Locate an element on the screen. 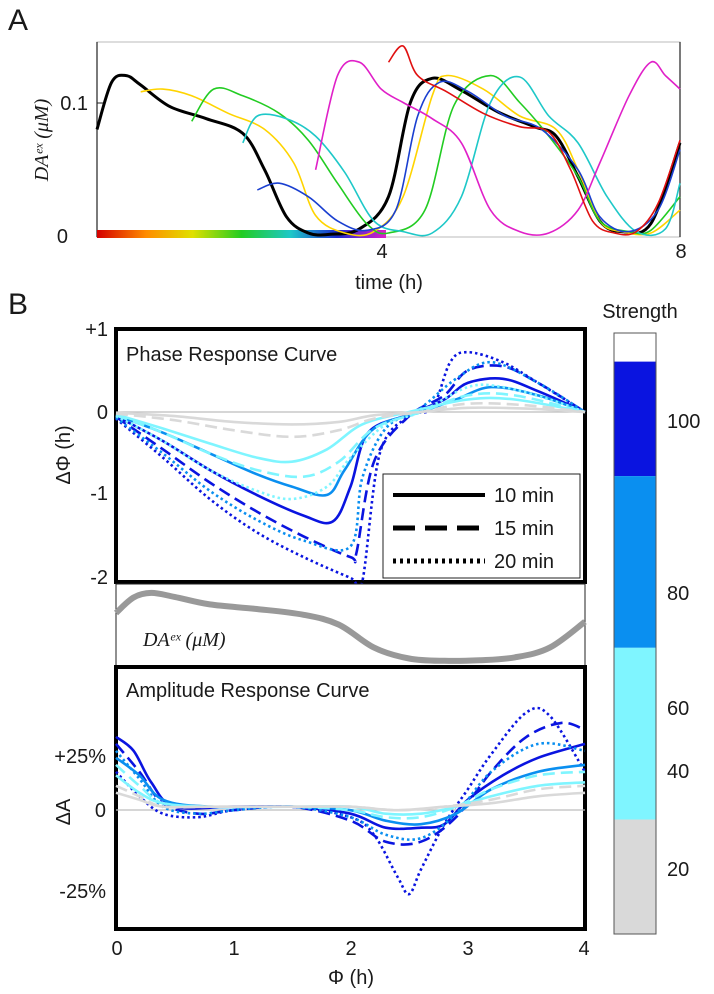  arc-series is located at coordinates (350, 801).